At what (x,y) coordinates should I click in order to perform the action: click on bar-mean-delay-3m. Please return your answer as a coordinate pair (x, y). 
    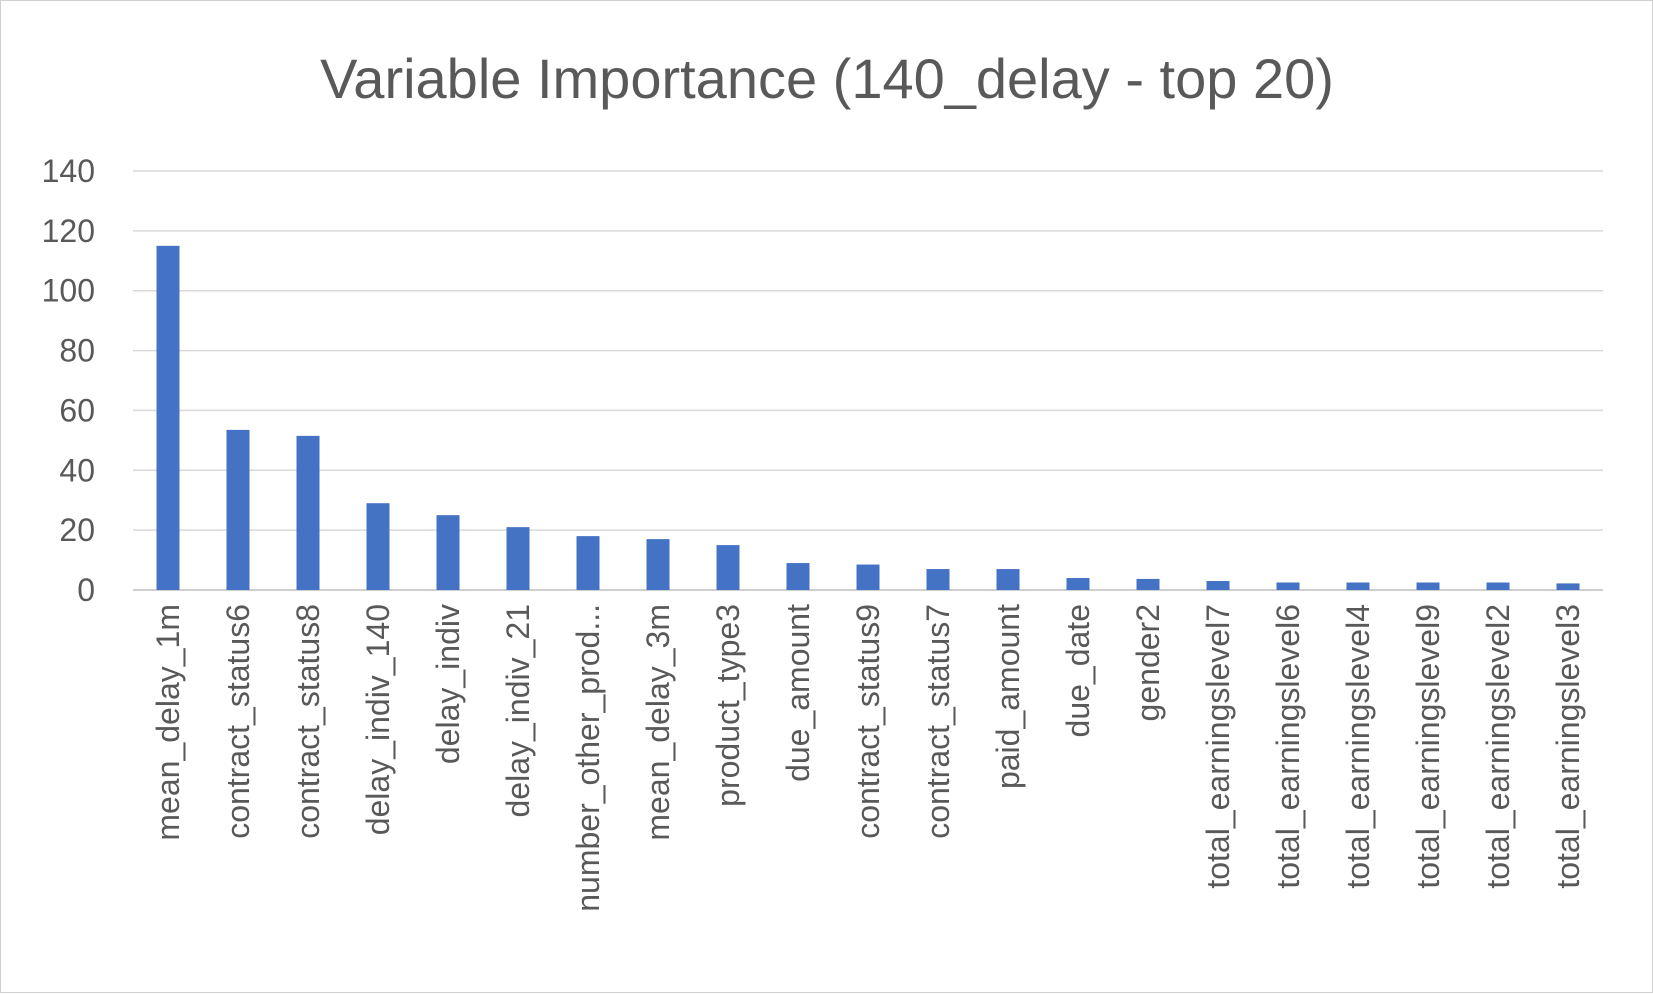
    Looking at the image, I should click on (658, 564).